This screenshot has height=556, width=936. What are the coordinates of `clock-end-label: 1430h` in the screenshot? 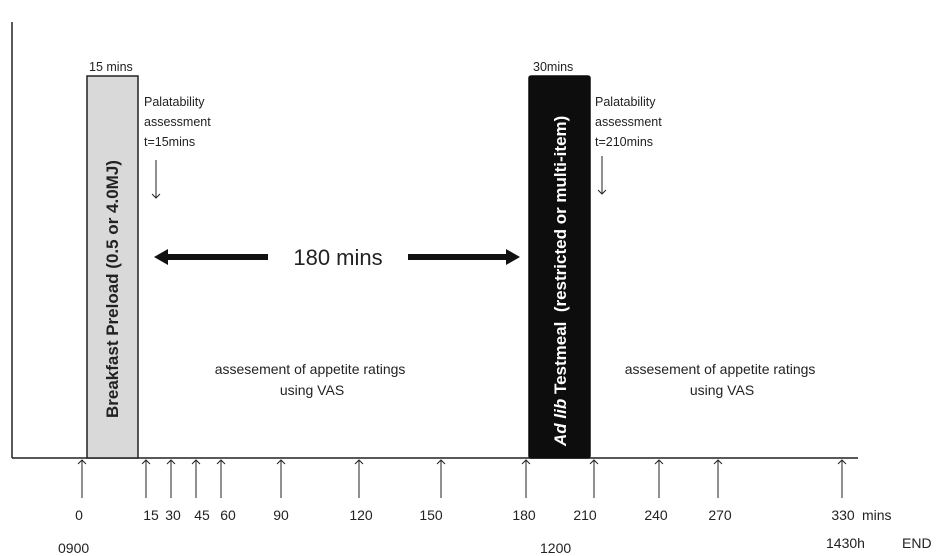 It's located at (845, 543).